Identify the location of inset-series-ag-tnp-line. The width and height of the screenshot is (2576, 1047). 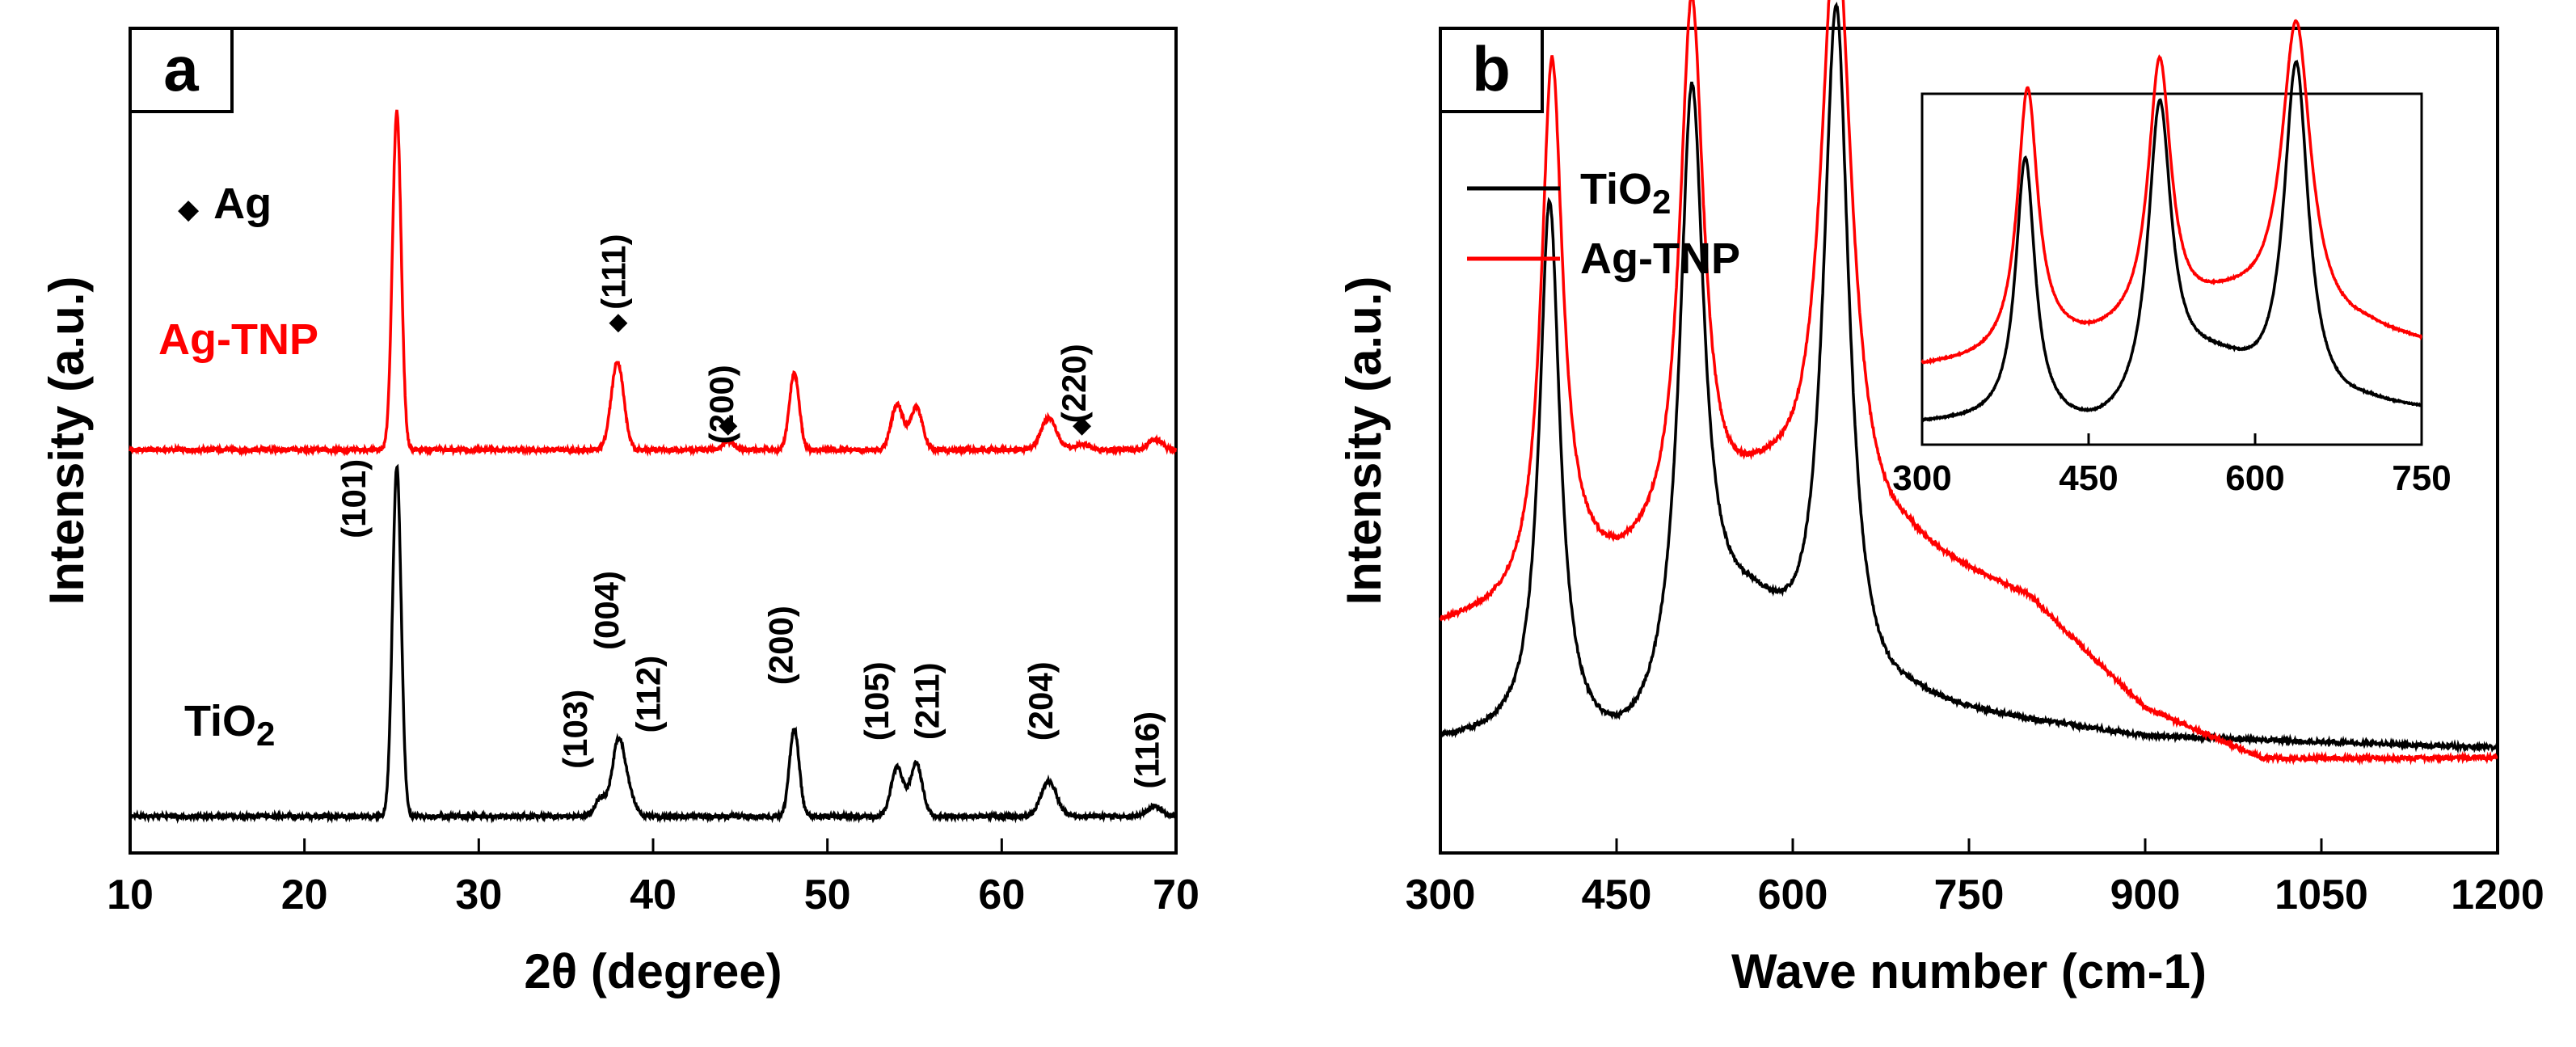
(2171, 192).